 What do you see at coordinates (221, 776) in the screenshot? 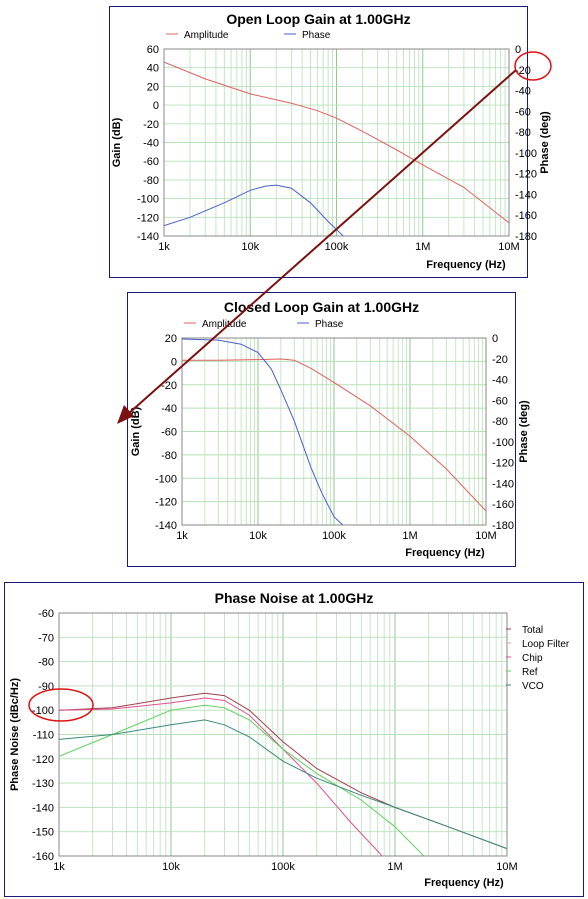
I see `series-line-chip` at bounding box center [221, 776].